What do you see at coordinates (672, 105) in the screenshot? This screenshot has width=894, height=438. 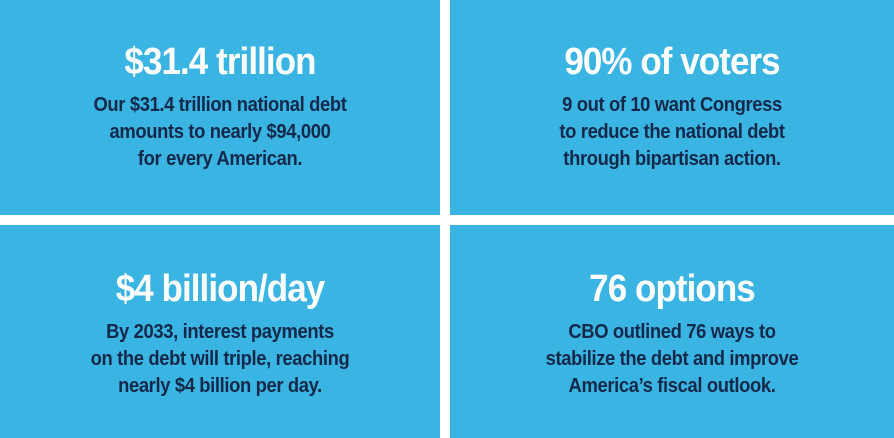 I see `stat-description: 9 out of 10 want Congress` at bounding box center [672, 105].